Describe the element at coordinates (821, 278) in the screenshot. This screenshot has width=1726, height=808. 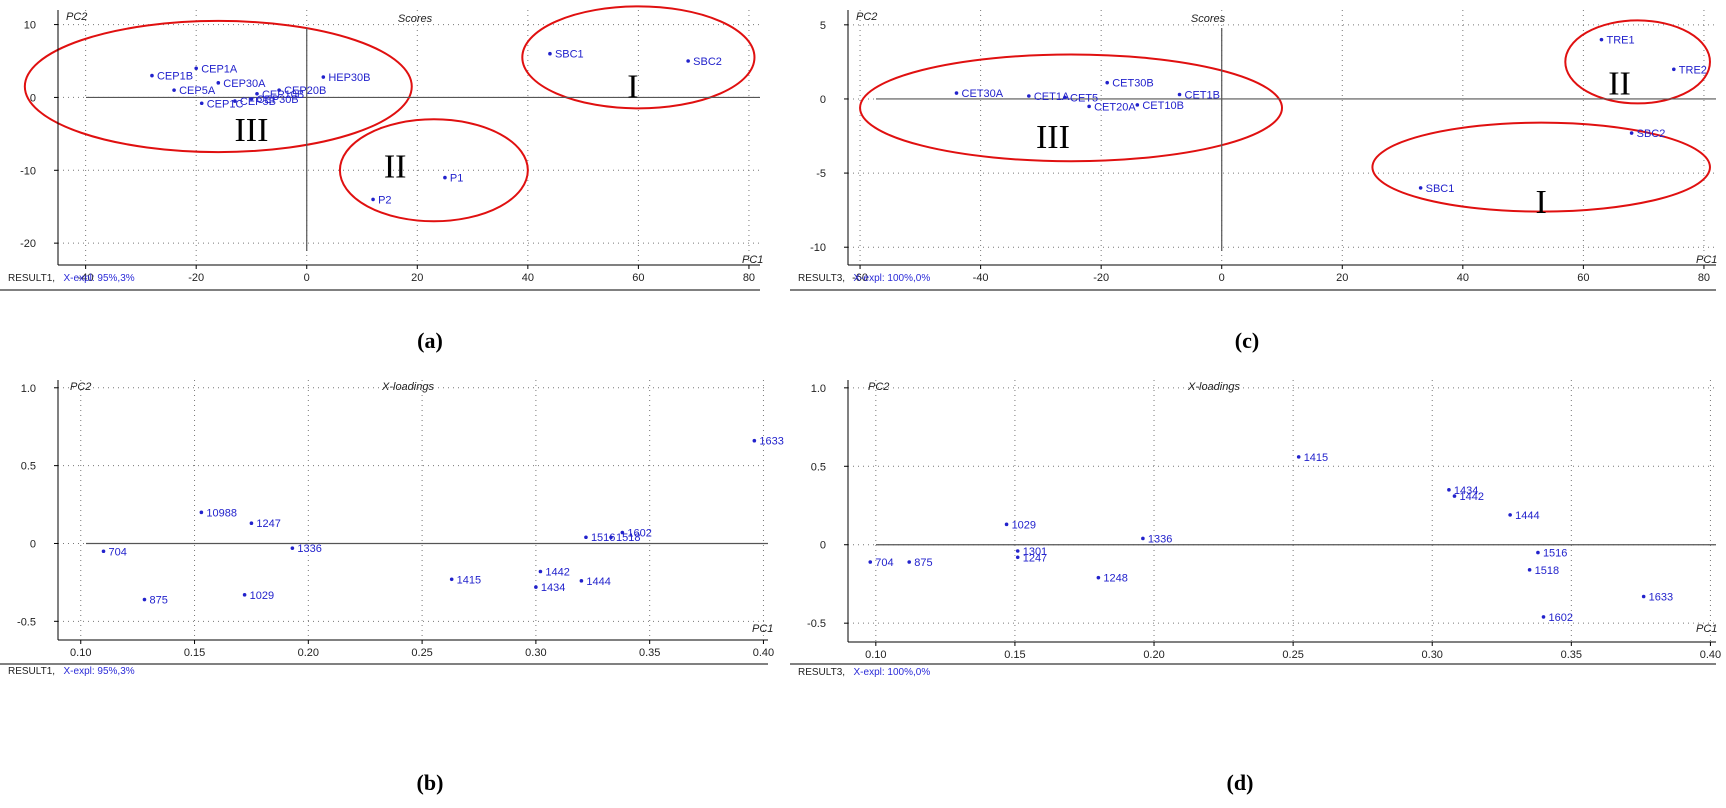
I see `result-name: RESULT3,` at that location.